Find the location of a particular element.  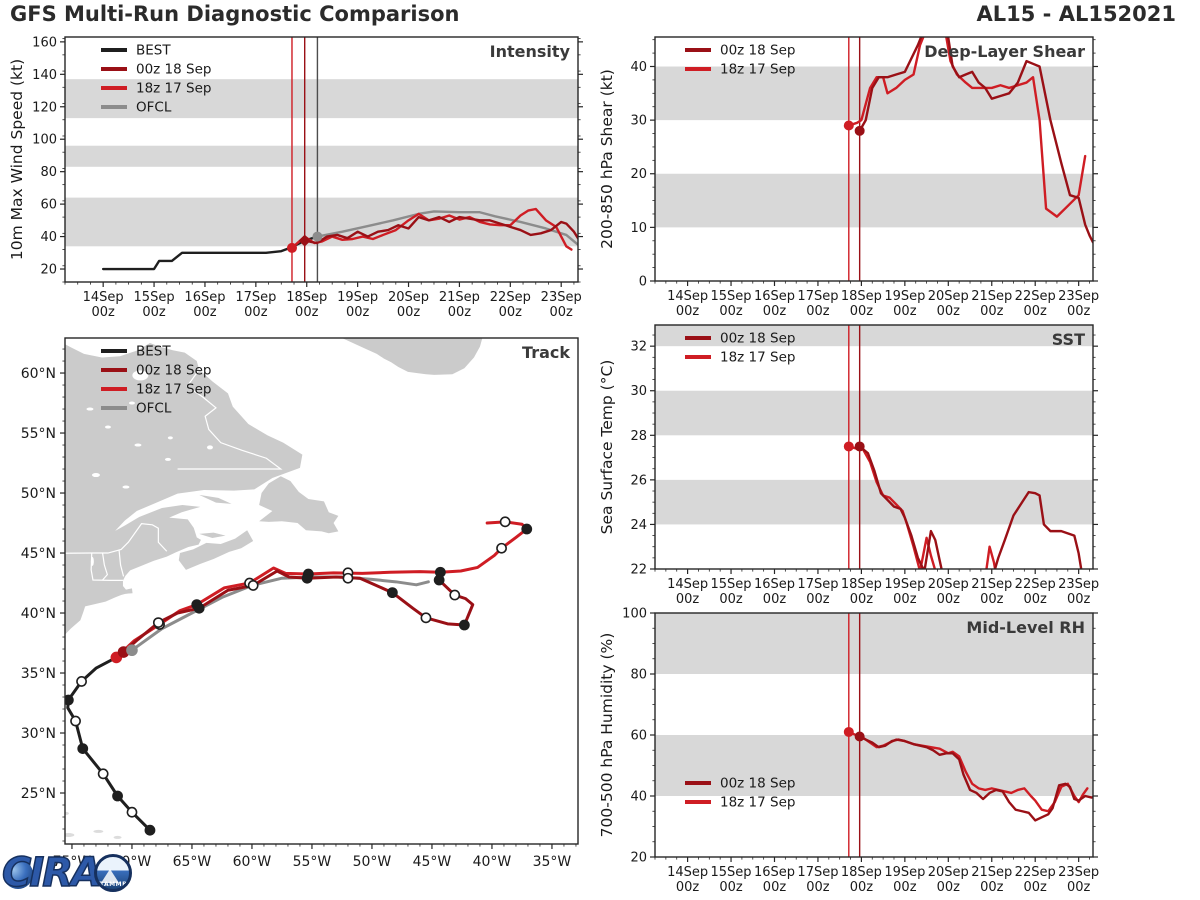

y-tick-label: 0 is located at coordinates (643, 282).